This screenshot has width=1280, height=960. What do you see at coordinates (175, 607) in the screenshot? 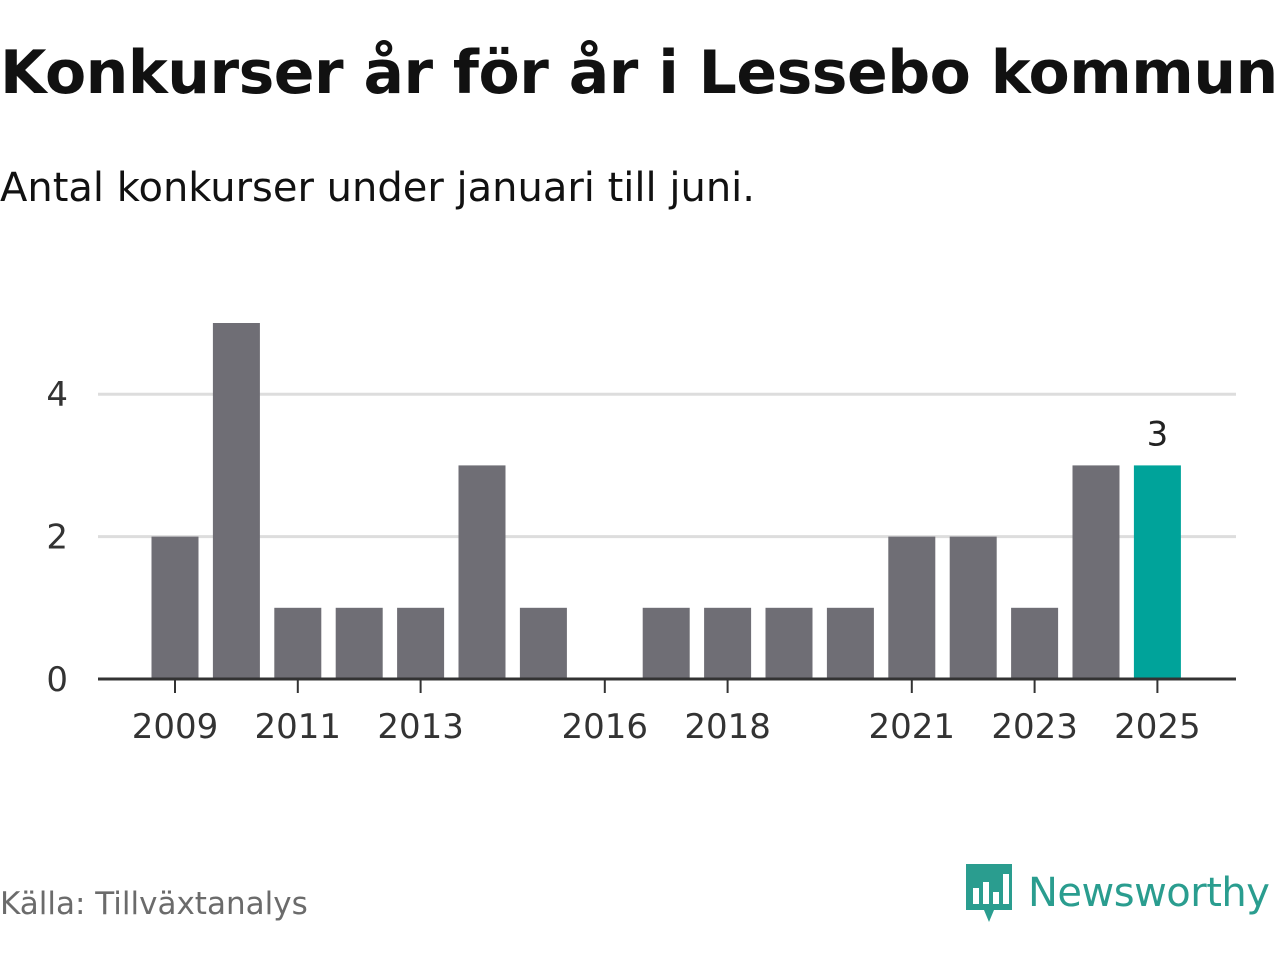
I see `bar-2009` at bounding box center [175, 607].